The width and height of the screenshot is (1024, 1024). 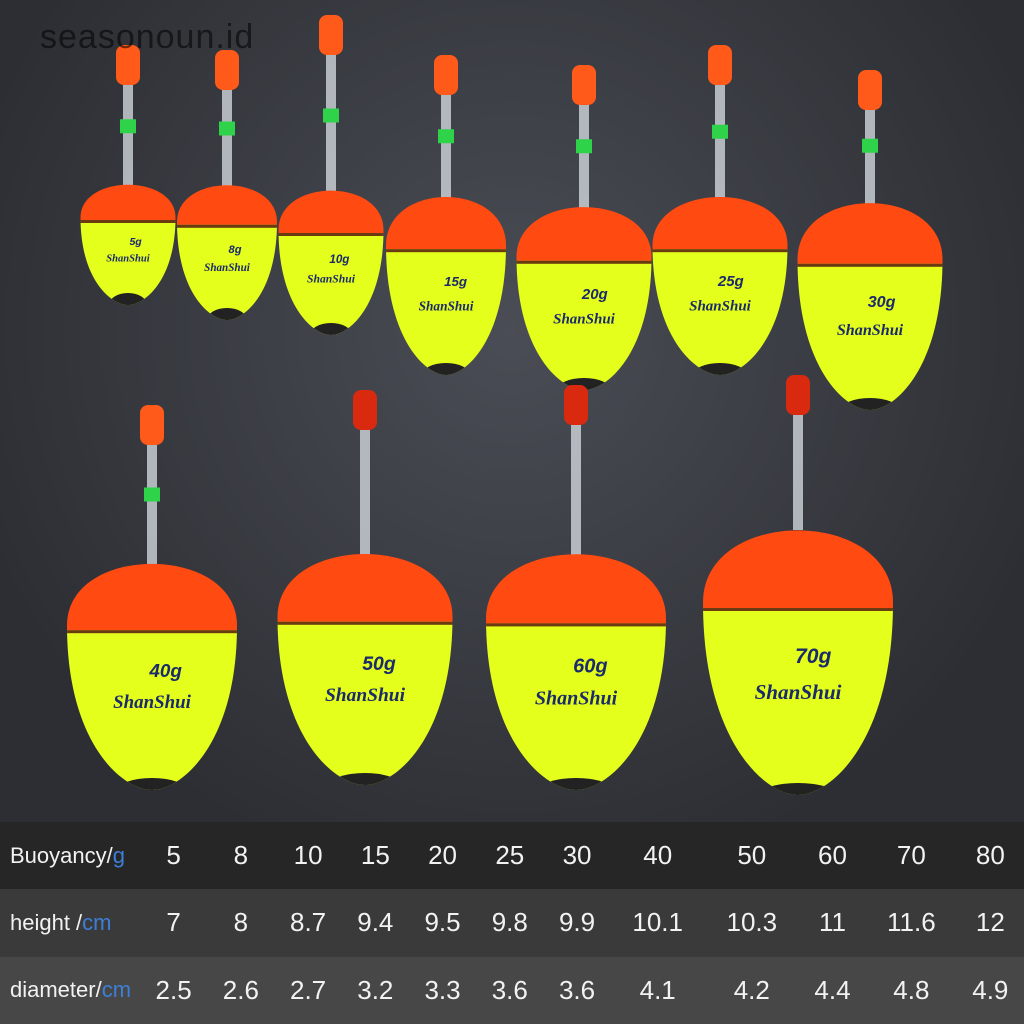 I want to click on row-header: height /cm, so click(x=70, y=922).